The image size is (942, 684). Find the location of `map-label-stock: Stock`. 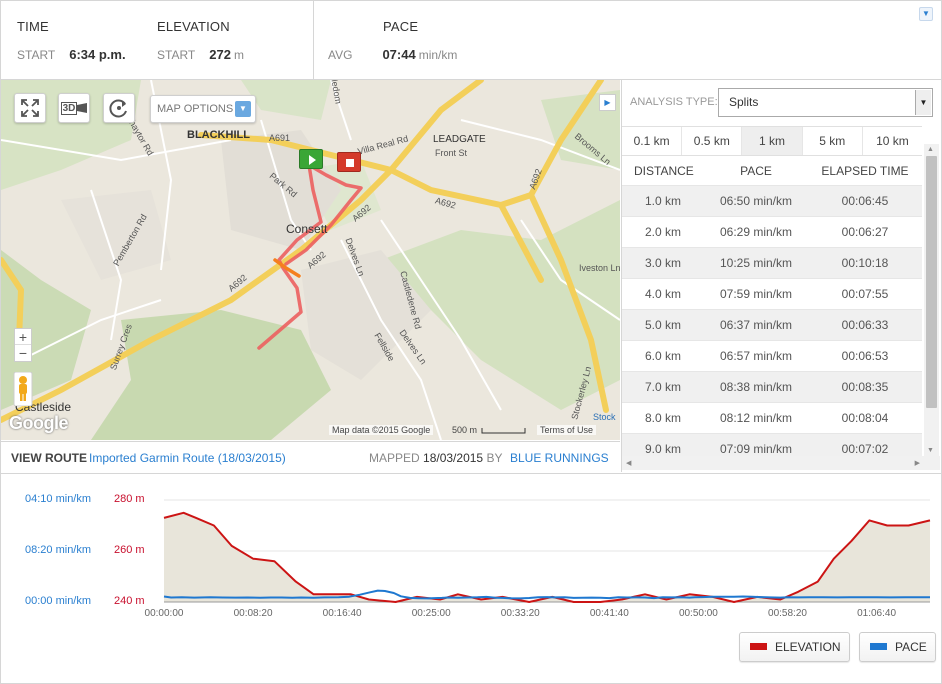

map-label-stock: Stock is located at coordinates (604, 417).